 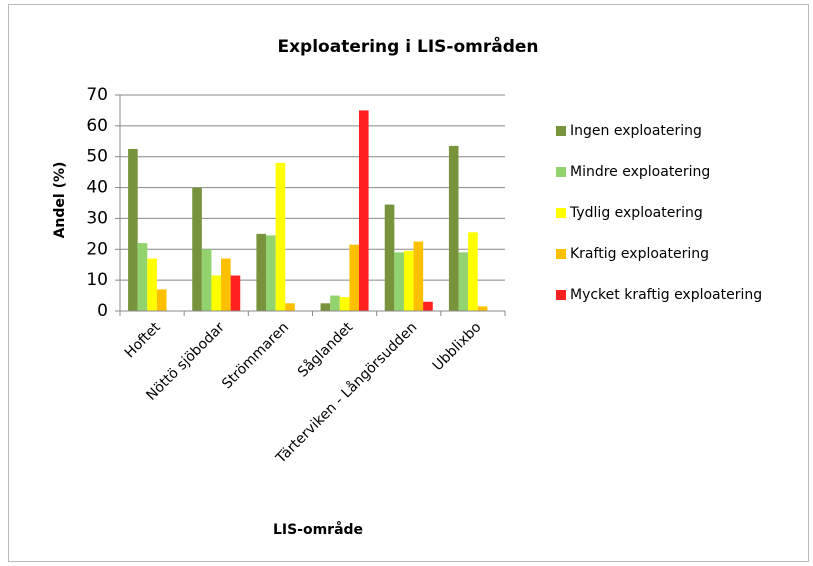 I want to click on y-axis-title: Andel (%), so click(x=60, y=200).